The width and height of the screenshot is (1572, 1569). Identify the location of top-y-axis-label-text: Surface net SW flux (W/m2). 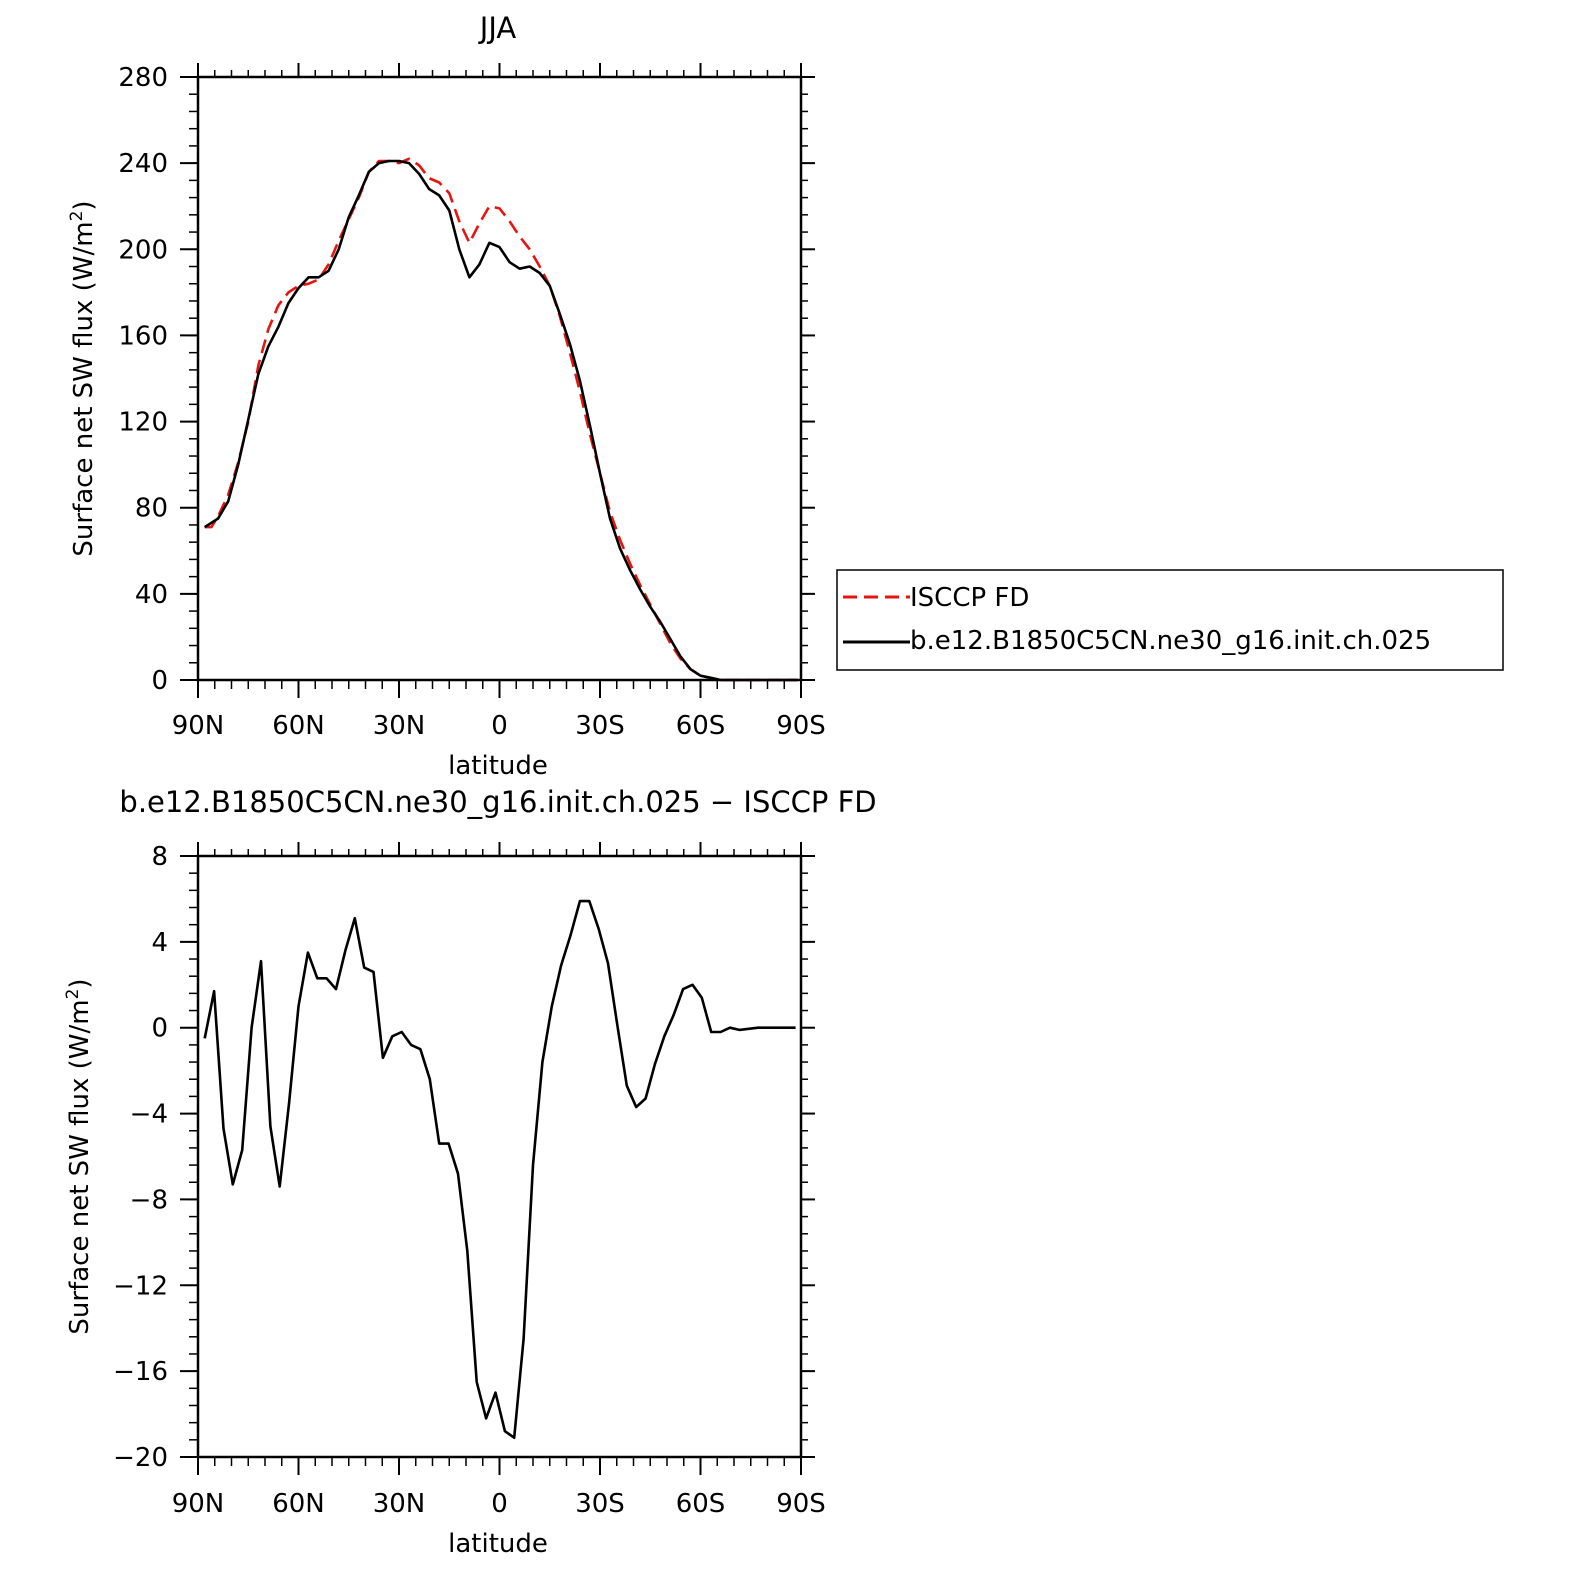
(83, 378).